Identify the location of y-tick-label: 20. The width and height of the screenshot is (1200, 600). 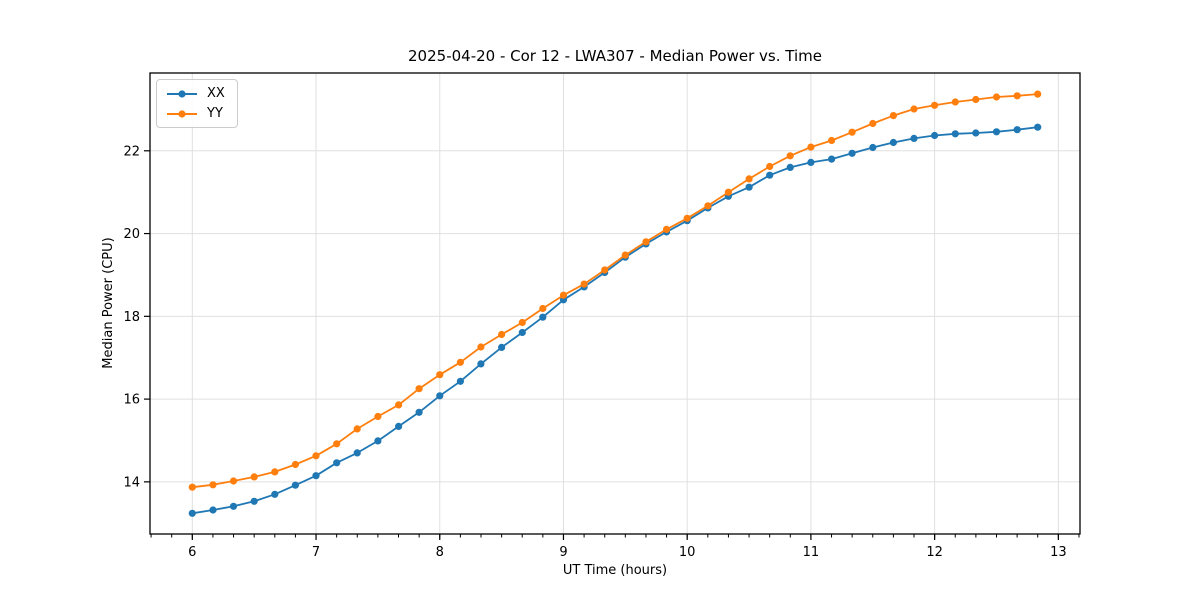
(131, 234).